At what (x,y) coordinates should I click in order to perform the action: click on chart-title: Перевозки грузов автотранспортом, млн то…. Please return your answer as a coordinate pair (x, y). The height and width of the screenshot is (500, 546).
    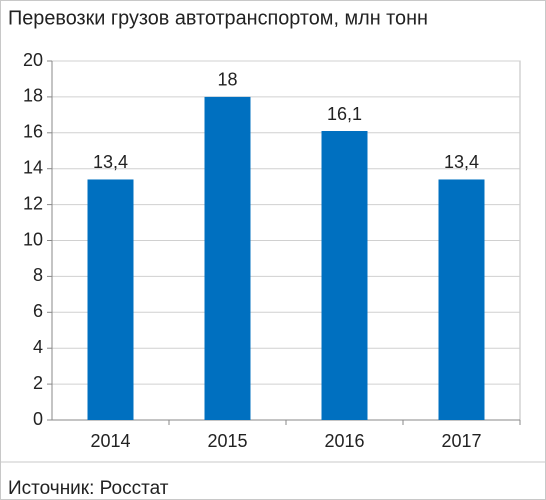
    Looking at the image, I should click on (218, 18).